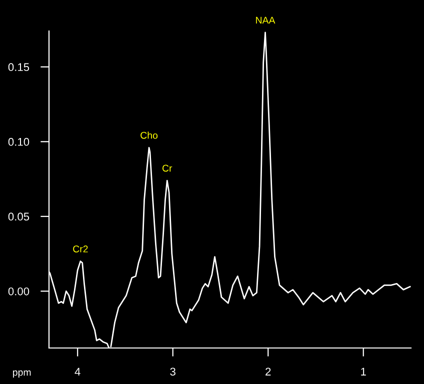 The image size is (424, 384). What do you see at coordinates (19, 291) in the screenshot?
I see `y-tick-label: 0.00` at bounding box center [19, 291].